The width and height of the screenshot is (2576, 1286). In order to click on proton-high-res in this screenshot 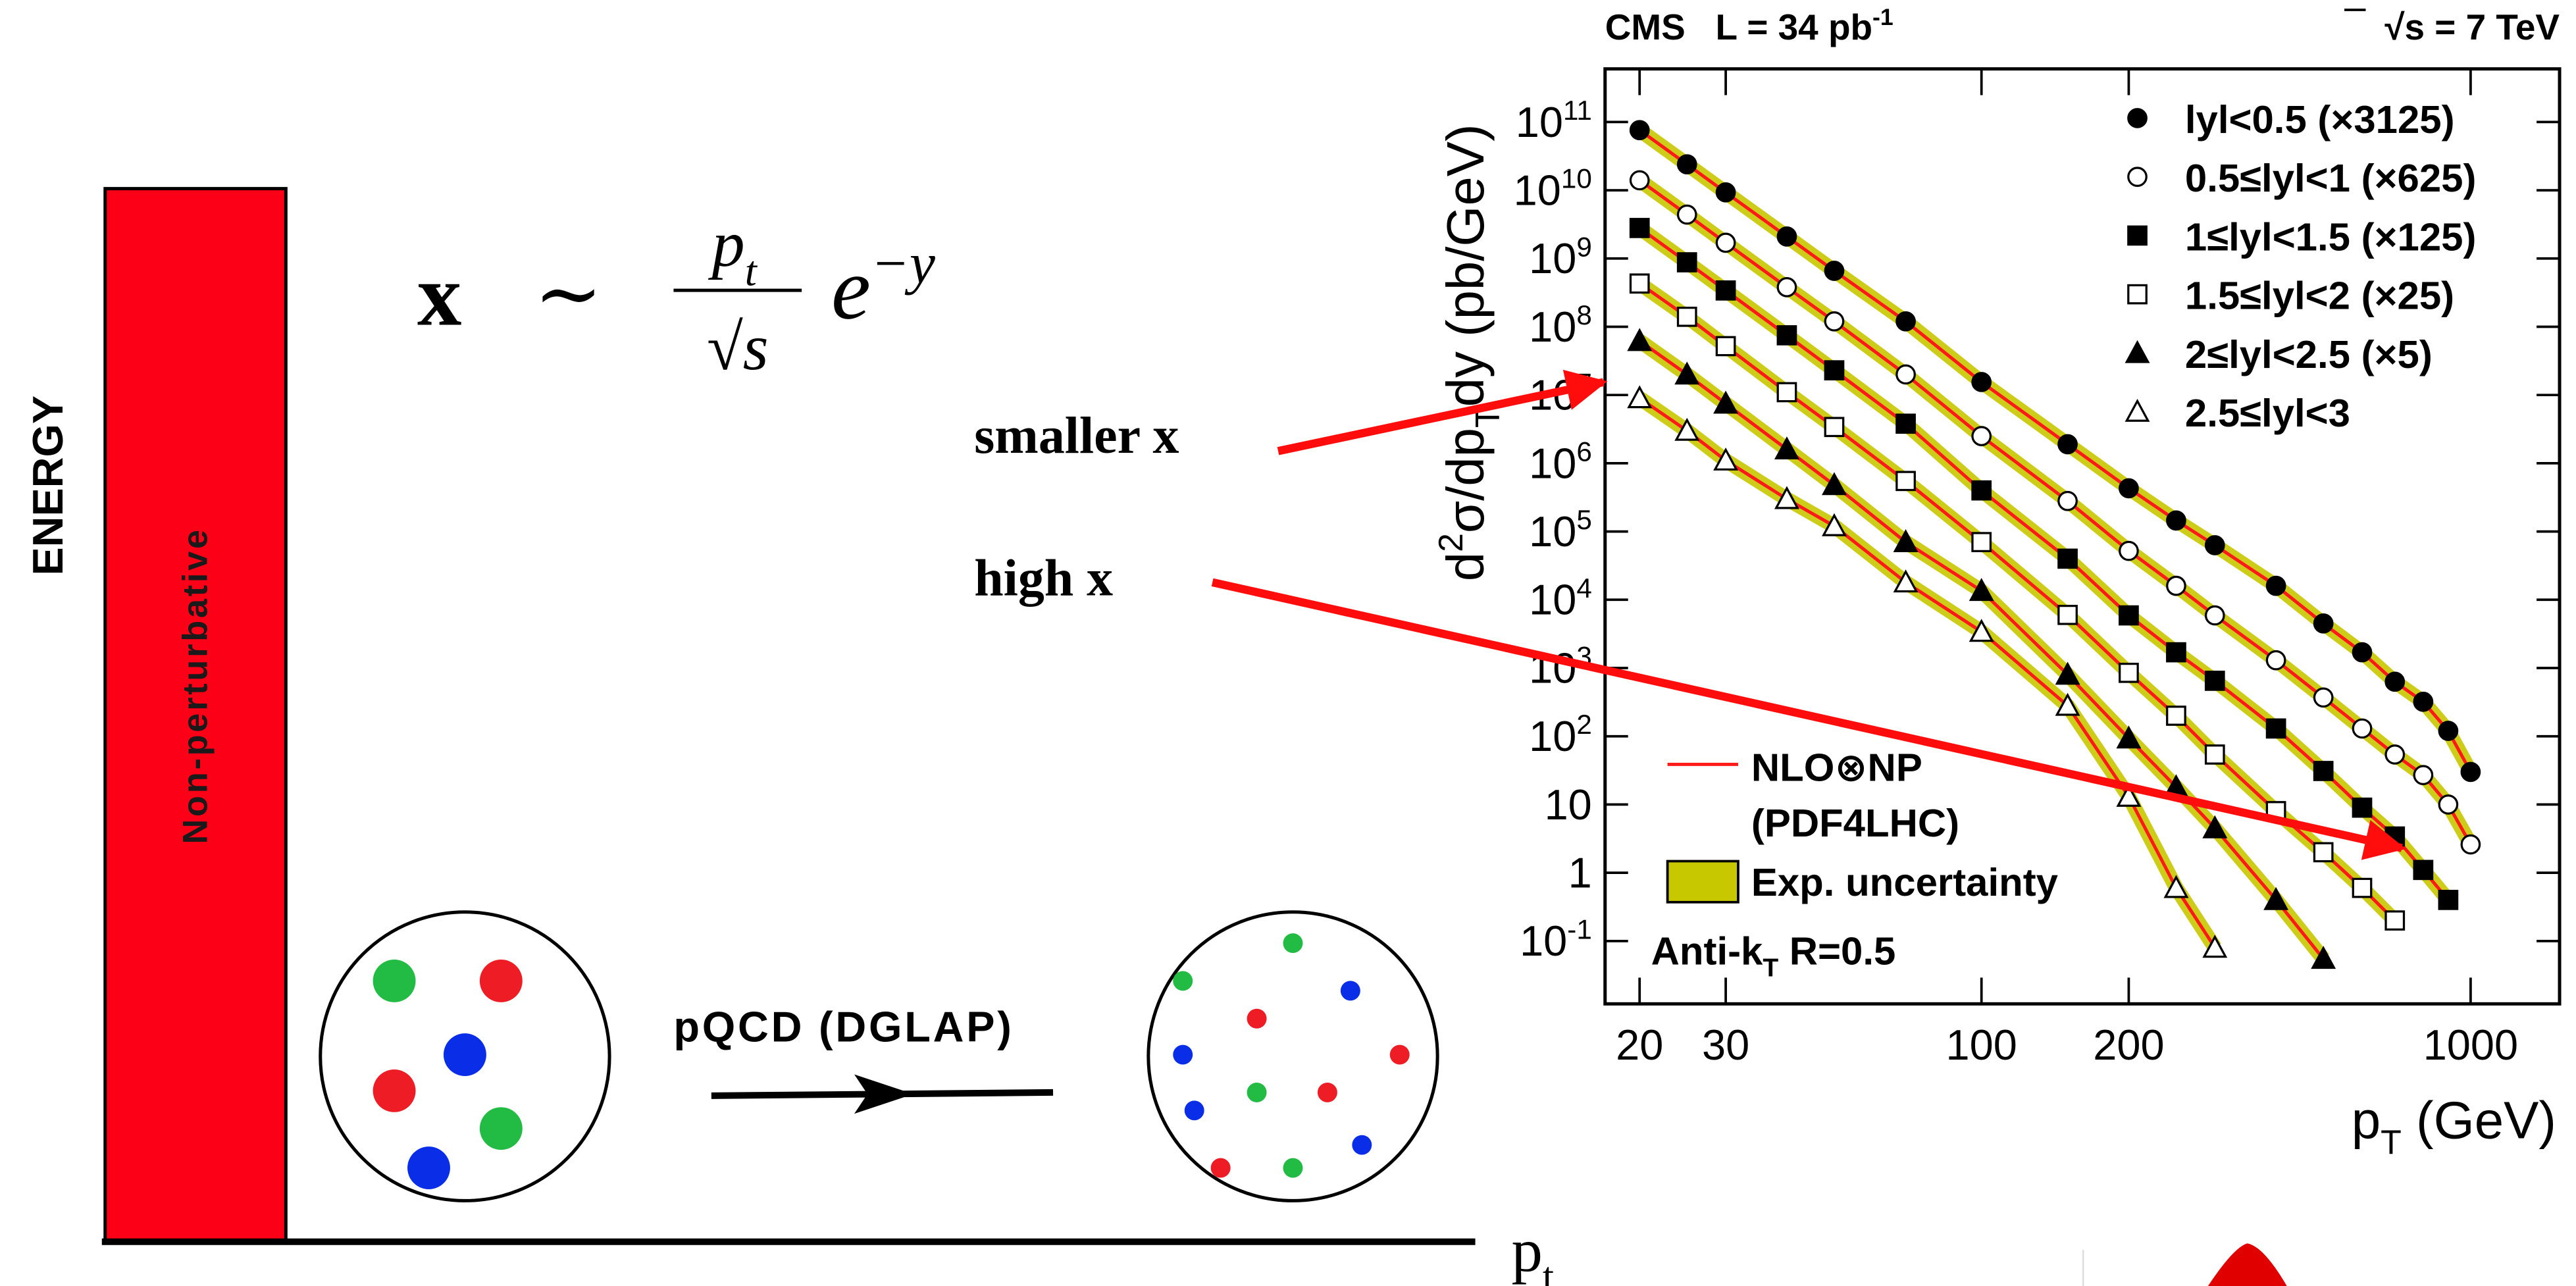, I will do `click(1292, 1056)`.